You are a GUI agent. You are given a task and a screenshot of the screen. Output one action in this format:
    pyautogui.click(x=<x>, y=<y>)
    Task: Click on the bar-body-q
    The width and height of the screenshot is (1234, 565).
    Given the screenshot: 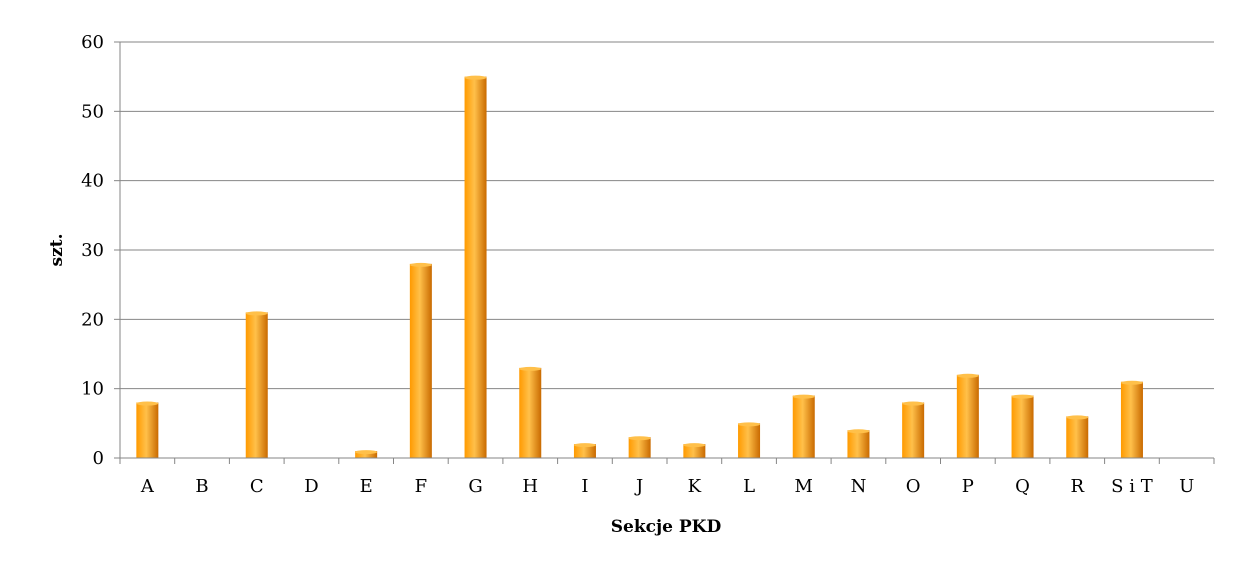 What is the action you would take?
    pyautogui.click(x=1022, y=426)
    